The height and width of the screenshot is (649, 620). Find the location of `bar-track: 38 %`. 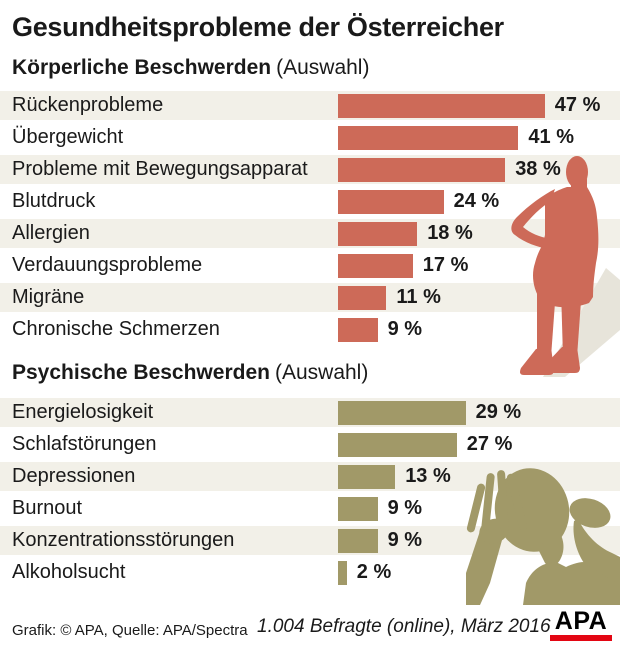

bar-track: 38 % is located at coordinates (449, 169).